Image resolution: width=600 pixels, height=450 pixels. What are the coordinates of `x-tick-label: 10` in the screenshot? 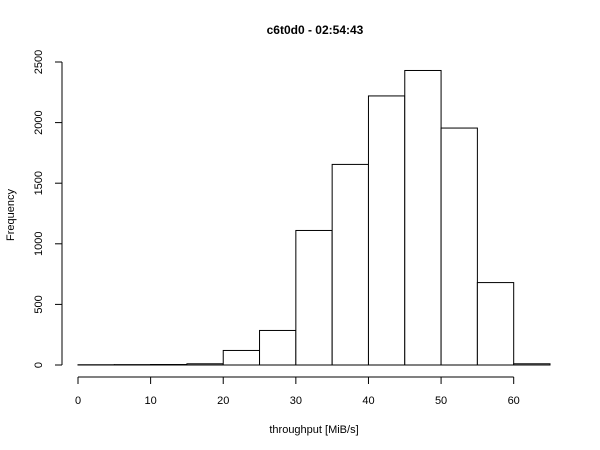 It's located at (150, 401).